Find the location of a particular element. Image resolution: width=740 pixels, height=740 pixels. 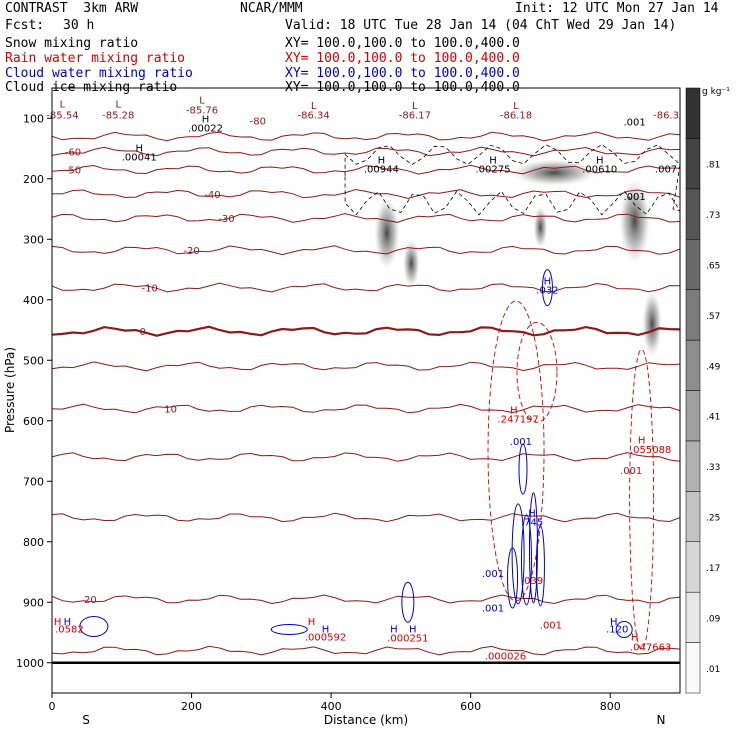

annotation-28: .032 is located at coordinates (547, 291).